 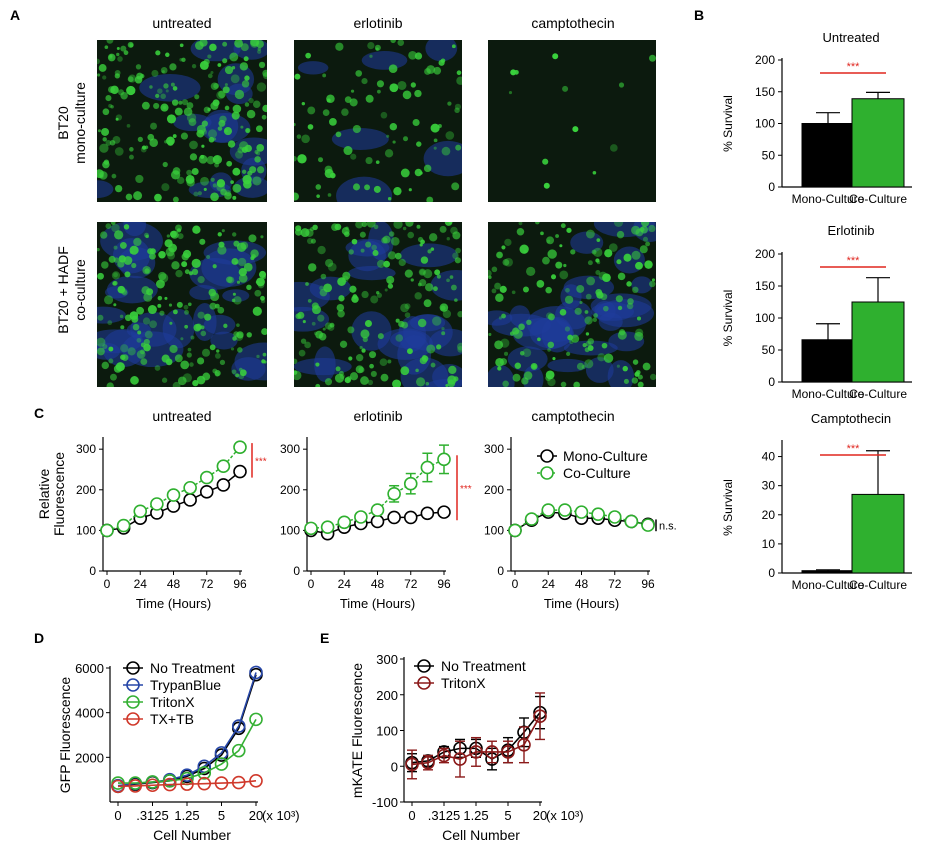 What do you see at coordinates (771, 573) in the screenshot?
I see `y-tick-label: 0` at bounding box center [771, 573].